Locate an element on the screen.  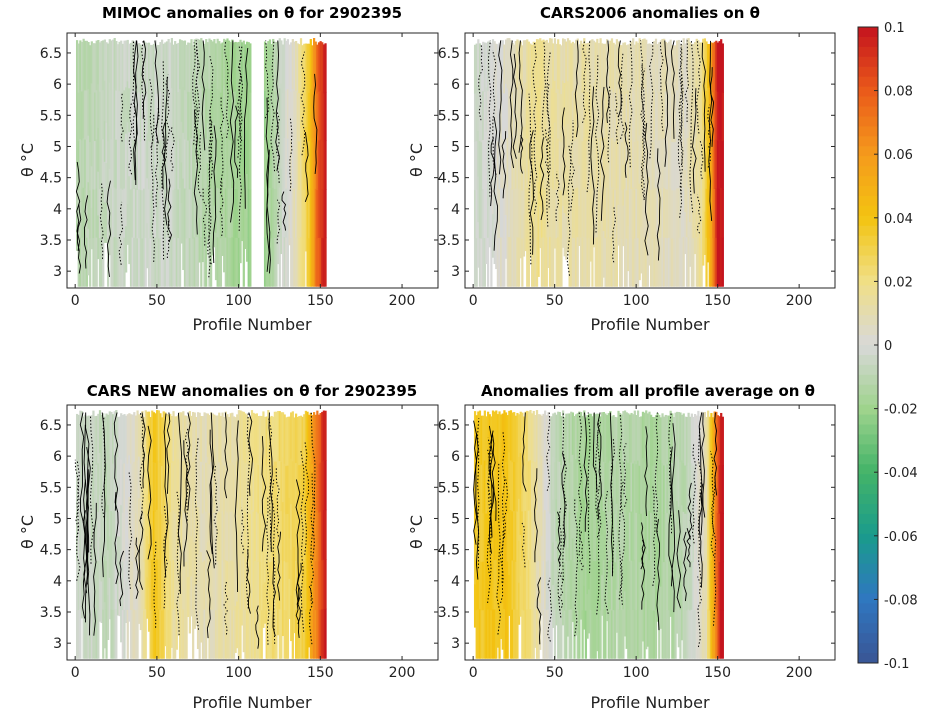
y-axis-label: θ °C is located at coordinates (27, 532).